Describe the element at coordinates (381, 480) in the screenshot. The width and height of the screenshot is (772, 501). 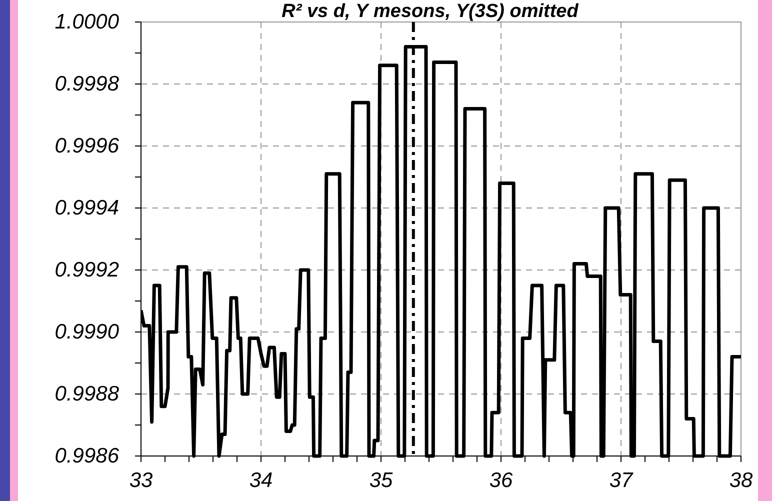
I see `x-tick-label: 35` at that location.